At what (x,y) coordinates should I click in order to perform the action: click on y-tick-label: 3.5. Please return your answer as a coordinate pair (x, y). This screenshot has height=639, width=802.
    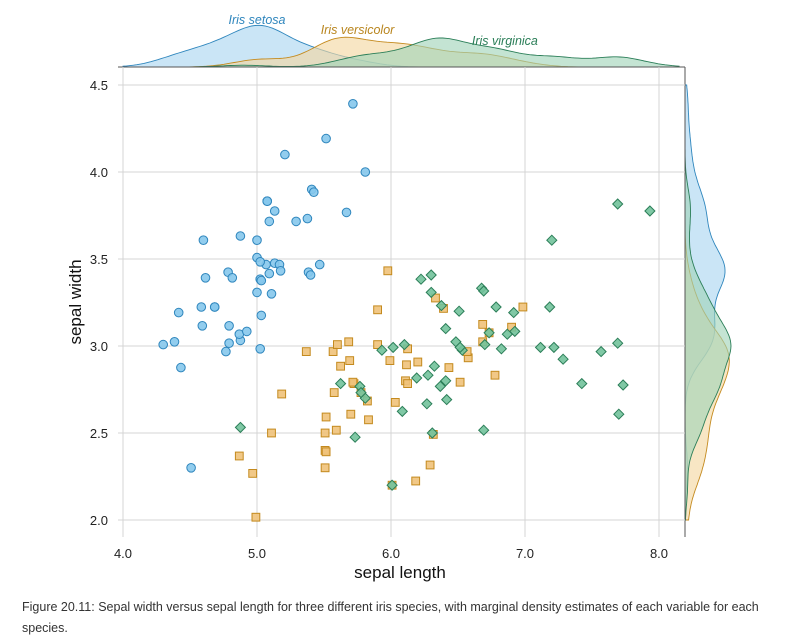
    Looking at the image, I should click on (99, 259).